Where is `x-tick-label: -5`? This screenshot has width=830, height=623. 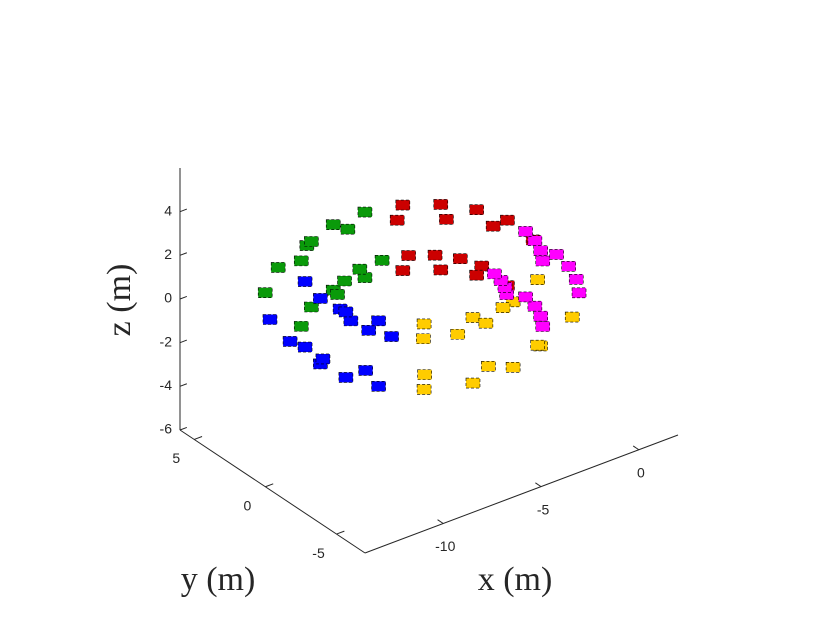 x-tick-label: -5 is located at coordinates (543, 509).